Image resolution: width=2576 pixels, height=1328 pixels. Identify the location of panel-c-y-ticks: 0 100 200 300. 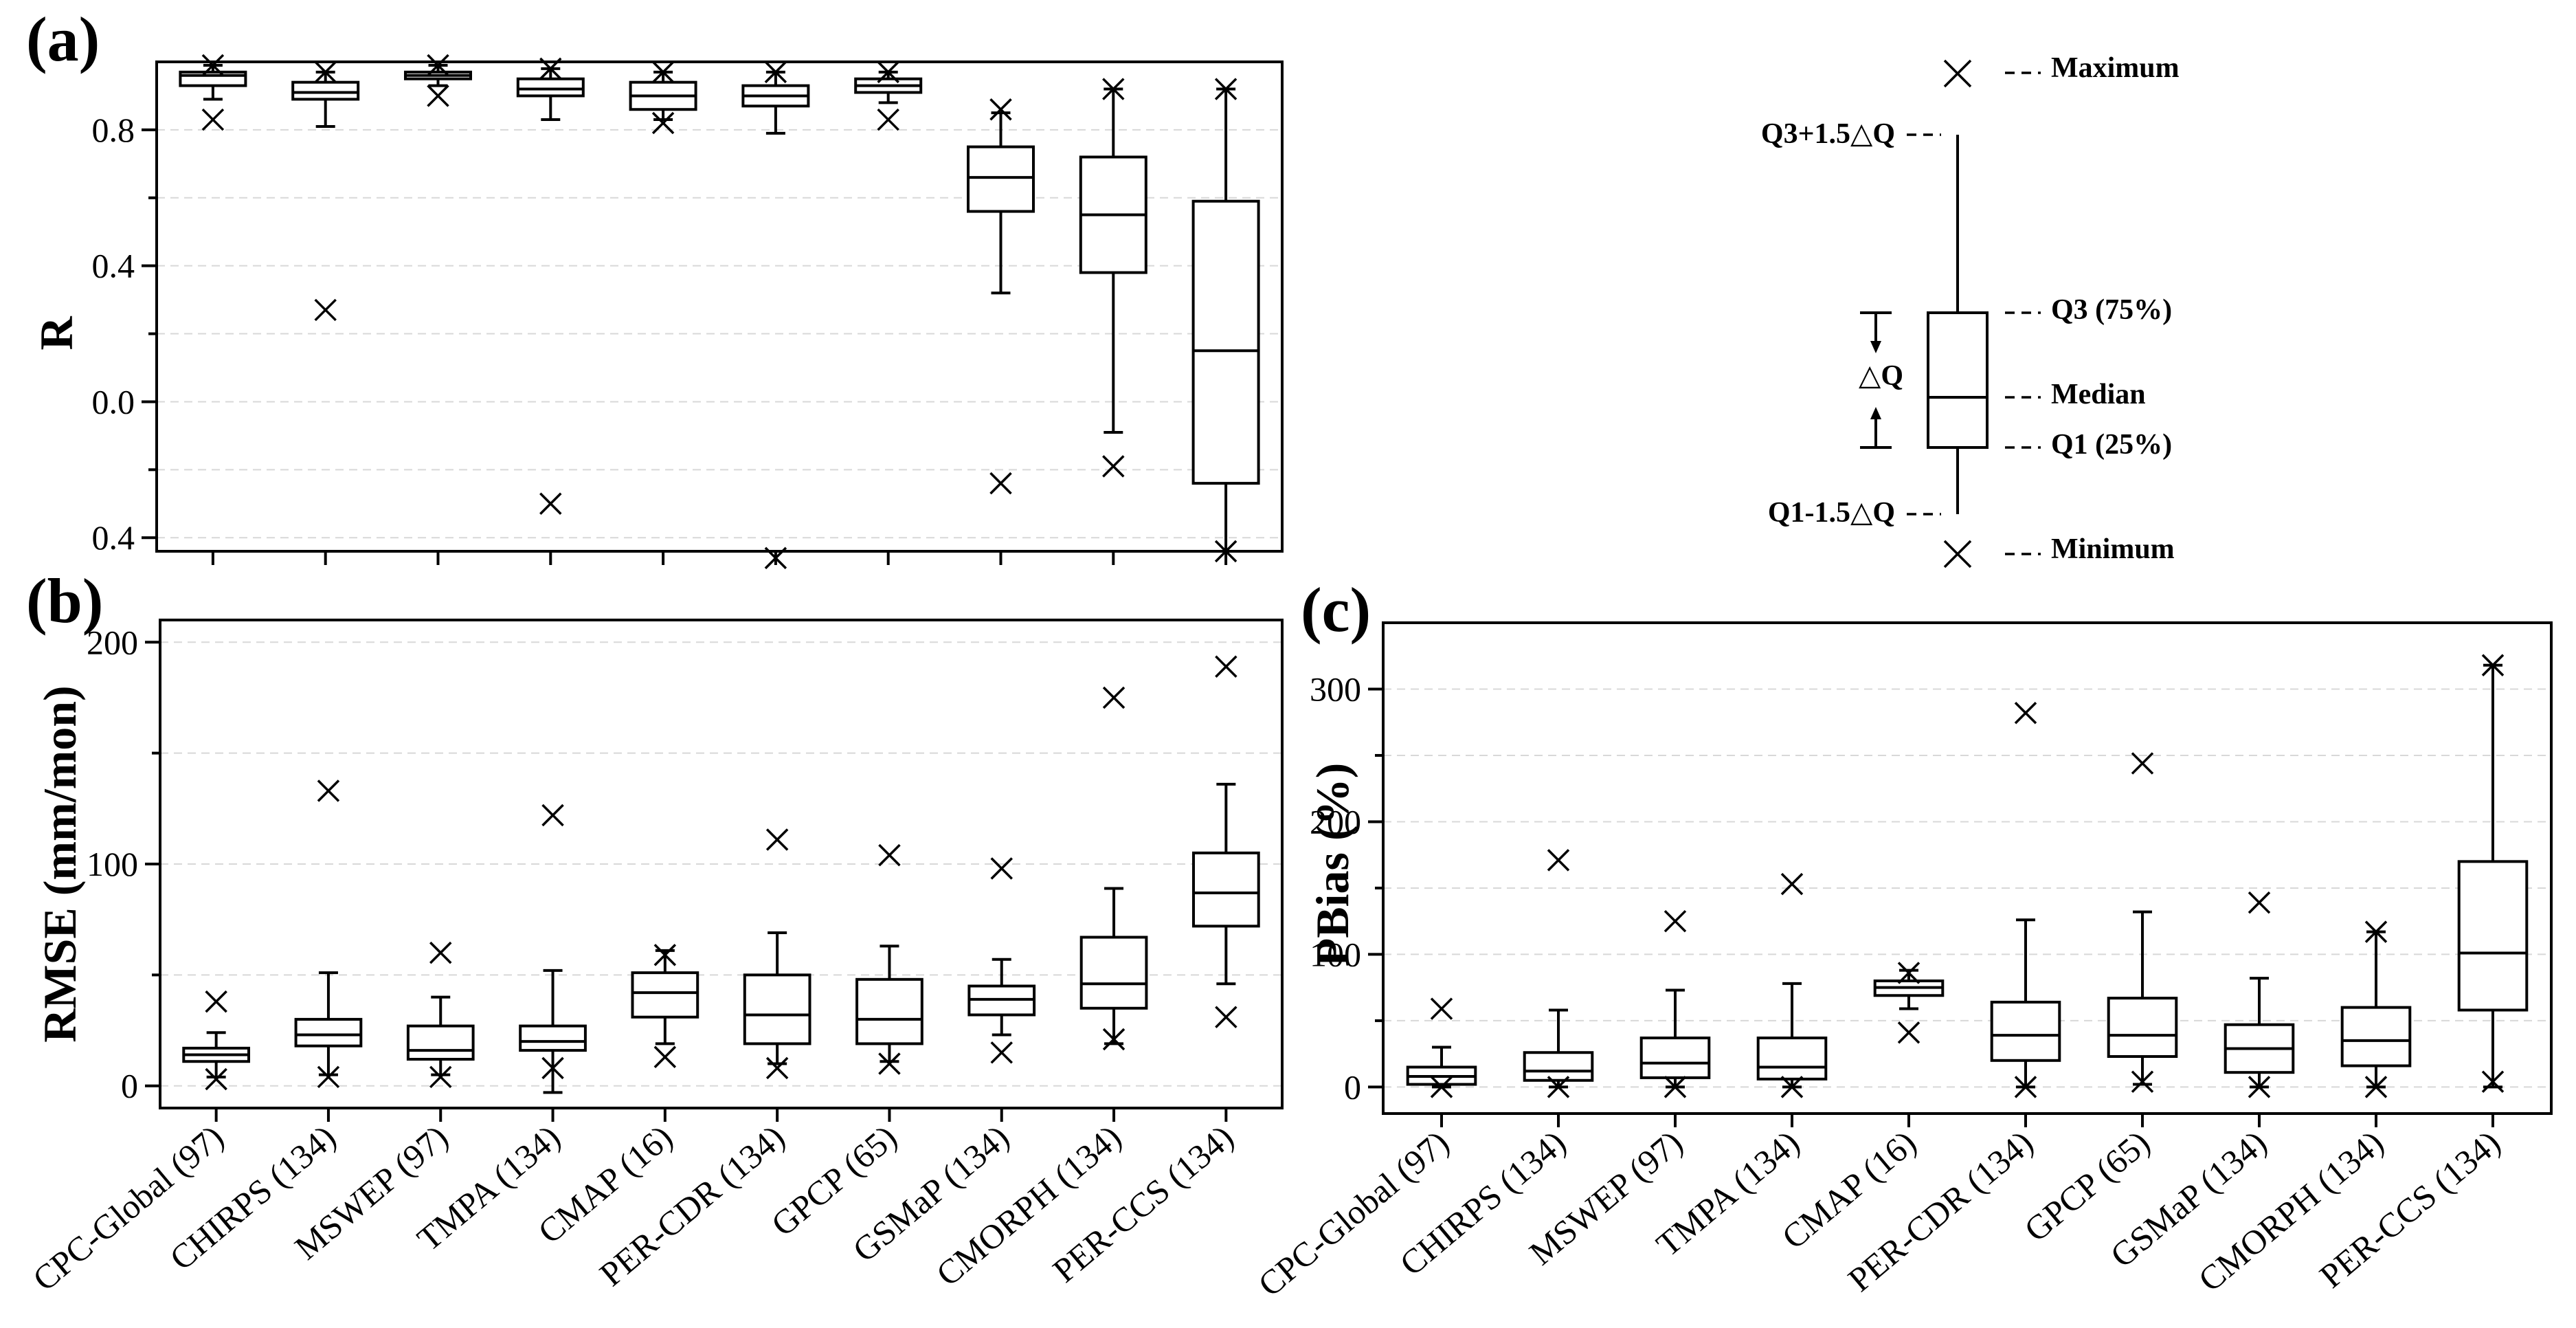
(1346, 888).